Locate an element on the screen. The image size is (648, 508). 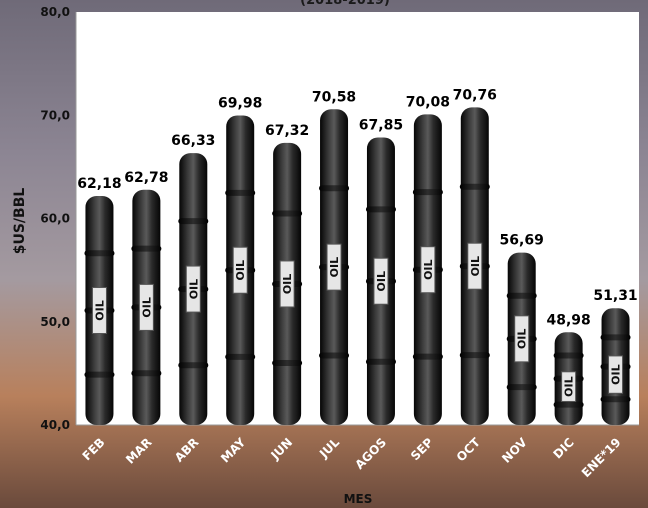
category-label: ABR is located at coordinates (186, 449).